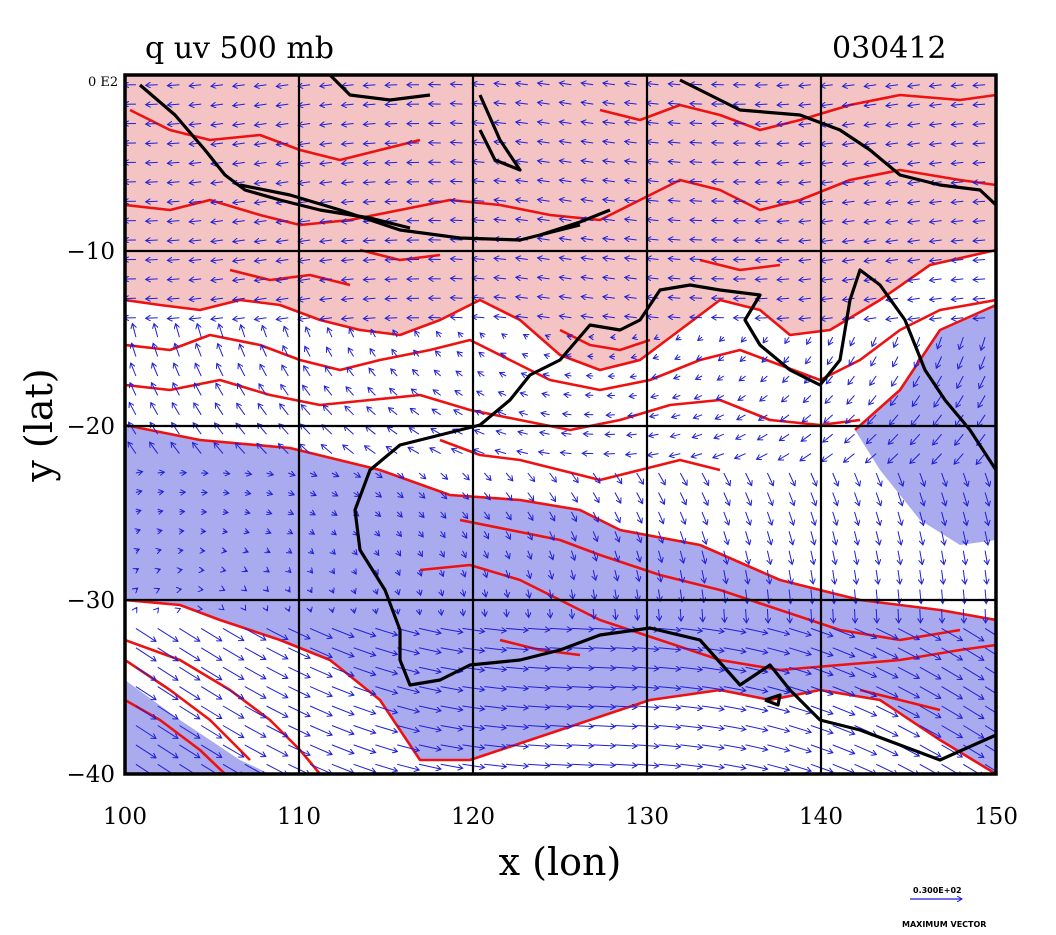 This screenshot has width=1056, height=935. I want to click on x-tick-label: 140, so click(821, 817).